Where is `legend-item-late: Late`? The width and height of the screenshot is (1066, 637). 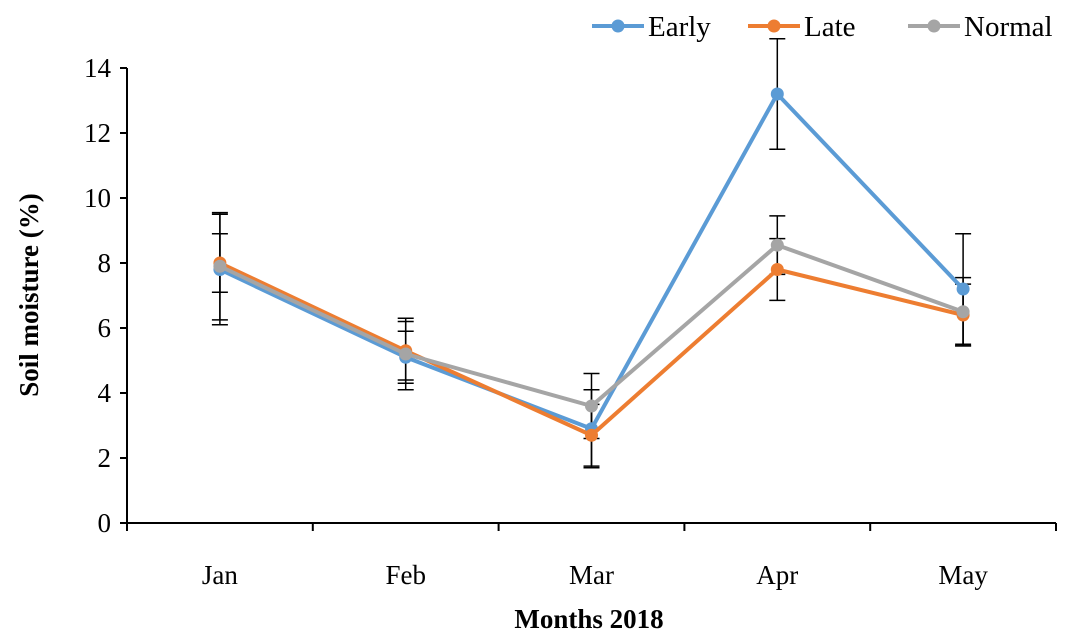 legend-item-late: Late is located at coordinates (802, 27).